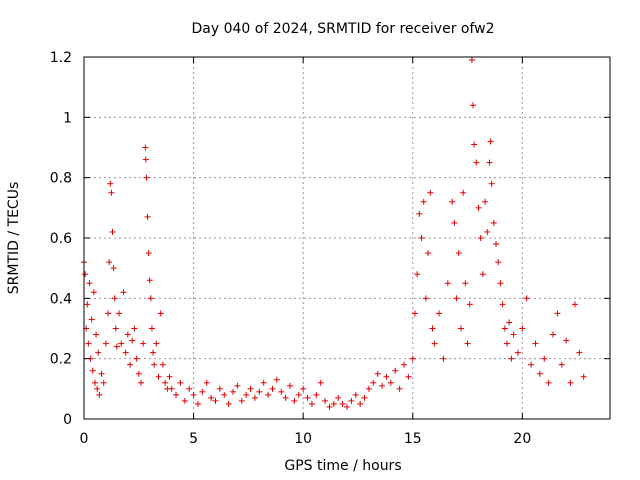 The width and height of the screenshot is (640, 480). Describe the element at coordinates (84, 439) in the screenshot. I see `x-tick-label: 0` at that location.